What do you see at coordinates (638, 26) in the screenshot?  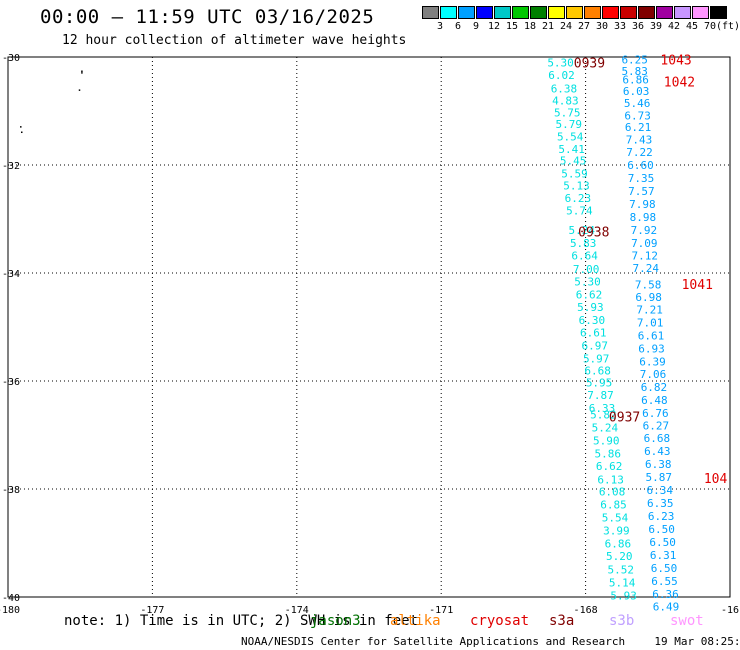 I see `color-scale-label: 36` at bounding box center [638, 26].